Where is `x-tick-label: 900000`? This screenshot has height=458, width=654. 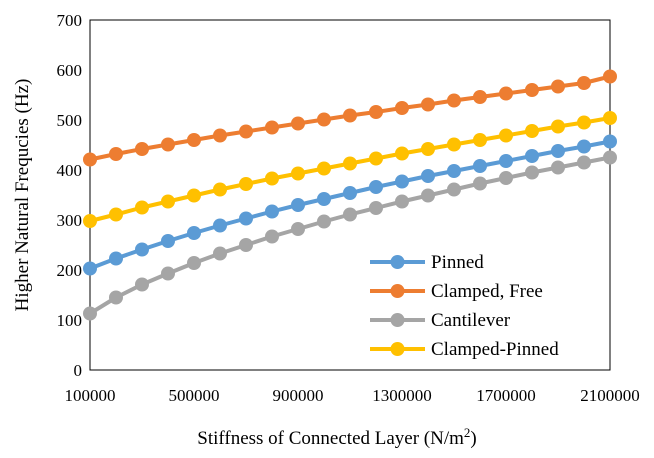 x-tick-label: 900000 is located at coordinates (298, 395).